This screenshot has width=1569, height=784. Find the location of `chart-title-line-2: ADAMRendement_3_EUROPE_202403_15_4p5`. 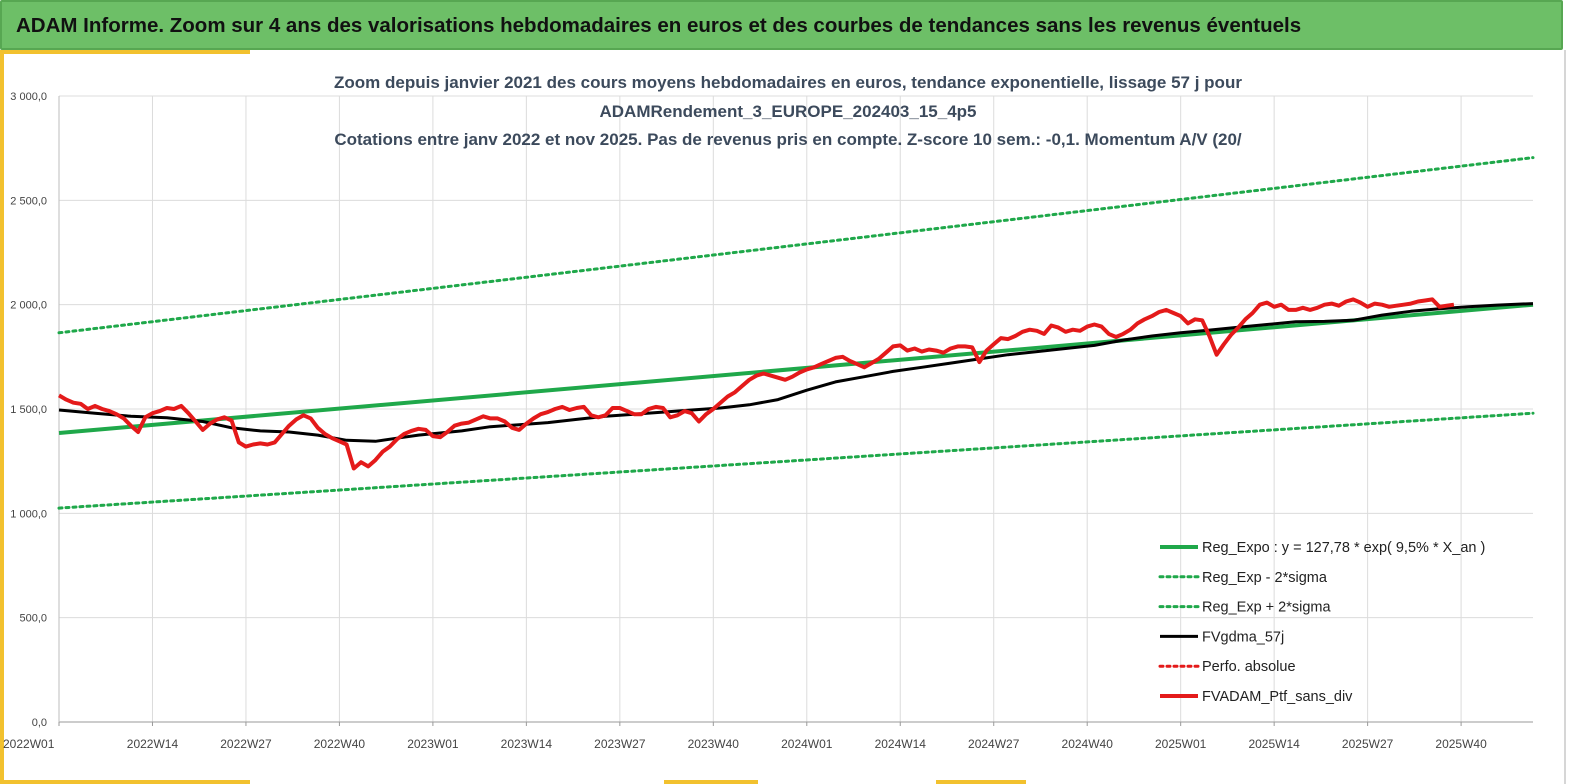

chart-title-line-2: ADAMRendement_3_EUROPE_202403_15_4p5 is located at coordinates (787, 111).